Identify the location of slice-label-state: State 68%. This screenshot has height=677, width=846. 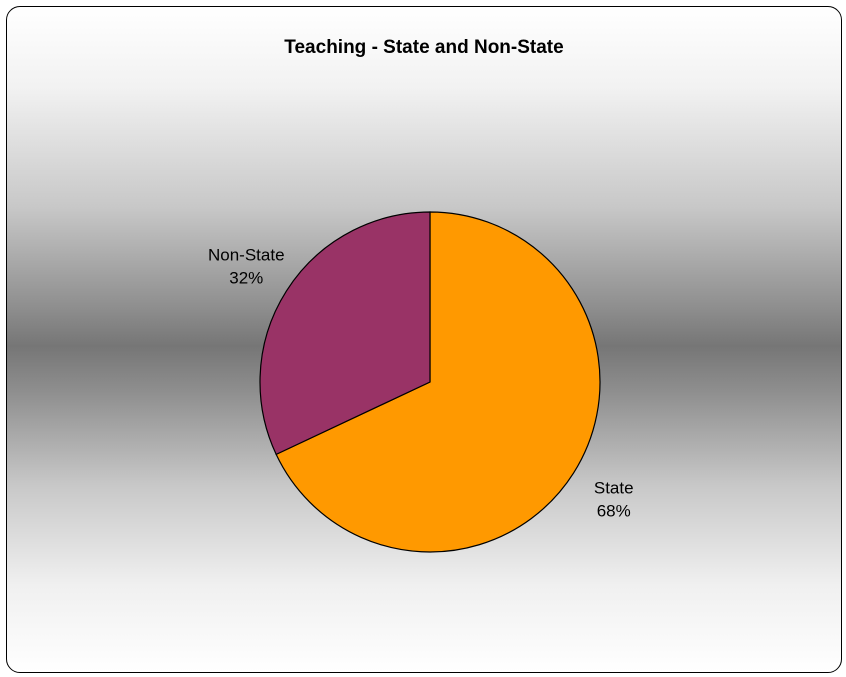
(614, 500).